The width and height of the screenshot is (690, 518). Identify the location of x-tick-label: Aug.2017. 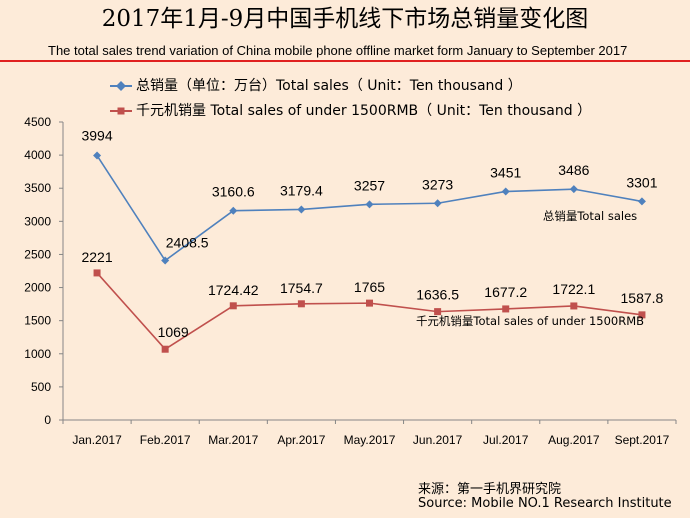
(574, 440).